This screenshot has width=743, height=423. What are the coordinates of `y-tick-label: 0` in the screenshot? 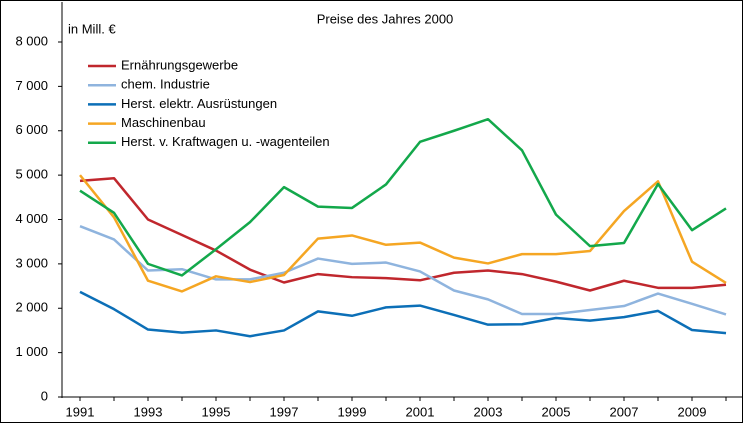 It's located at (44, 395).